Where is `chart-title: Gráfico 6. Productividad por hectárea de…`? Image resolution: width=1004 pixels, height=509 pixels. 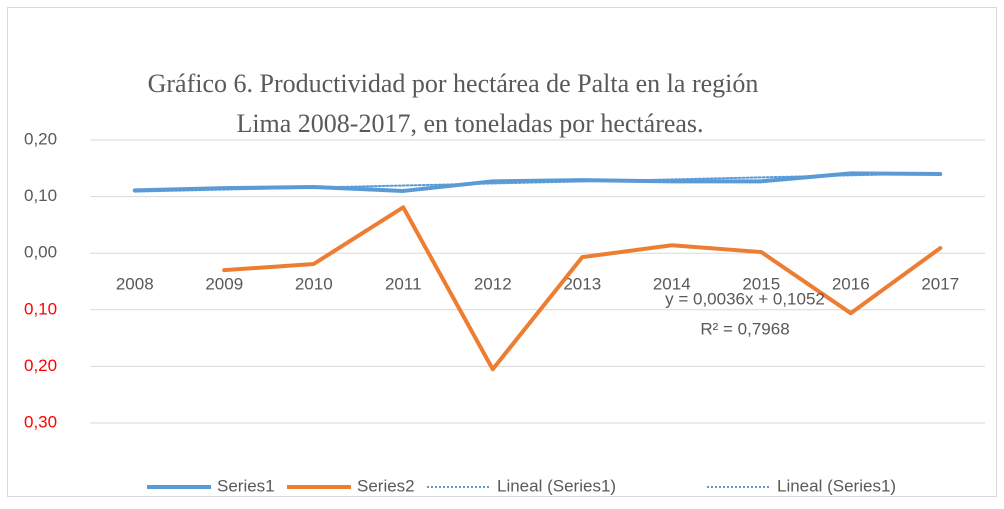
chart-title: Gráfico 6. Productividad por hectárea de… is located at coordinates (453, 83).